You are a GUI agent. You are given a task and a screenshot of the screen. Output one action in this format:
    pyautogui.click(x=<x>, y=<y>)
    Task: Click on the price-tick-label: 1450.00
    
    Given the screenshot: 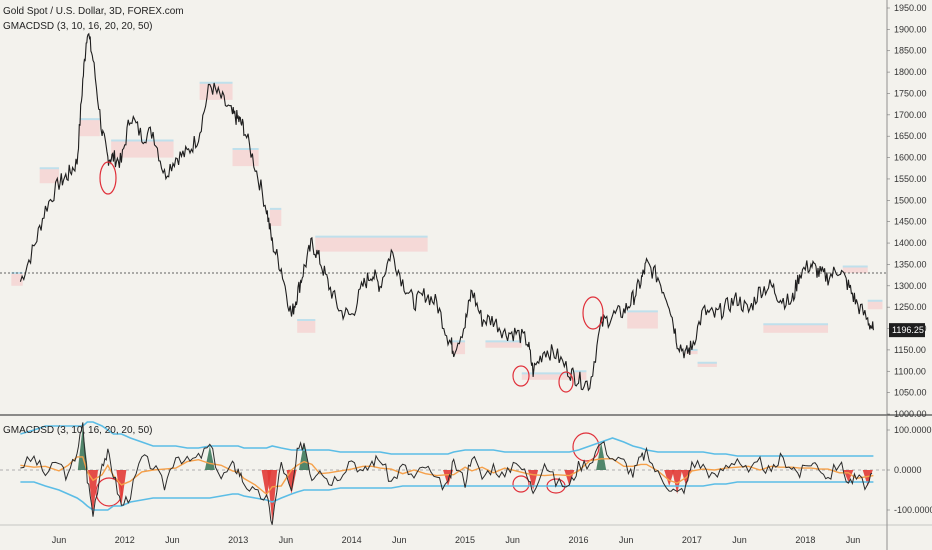 What is the action you would take?
    pyautogui.click(x=910, y=222)
    